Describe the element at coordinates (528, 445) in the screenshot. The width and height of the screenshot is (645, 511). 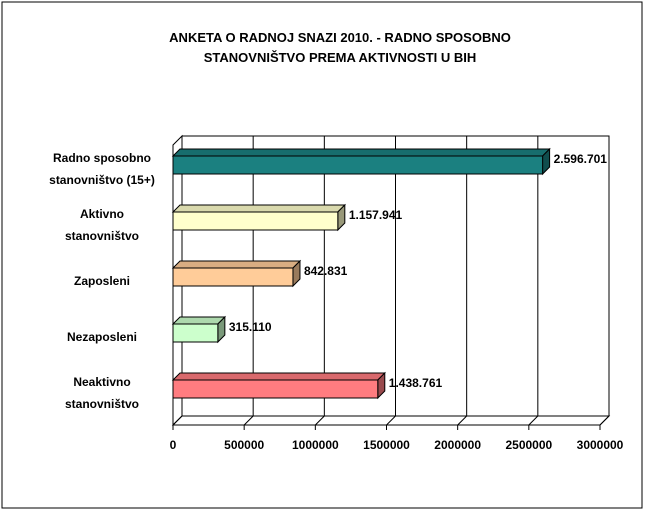
I see `x-tick-label: 2500000` at that location.